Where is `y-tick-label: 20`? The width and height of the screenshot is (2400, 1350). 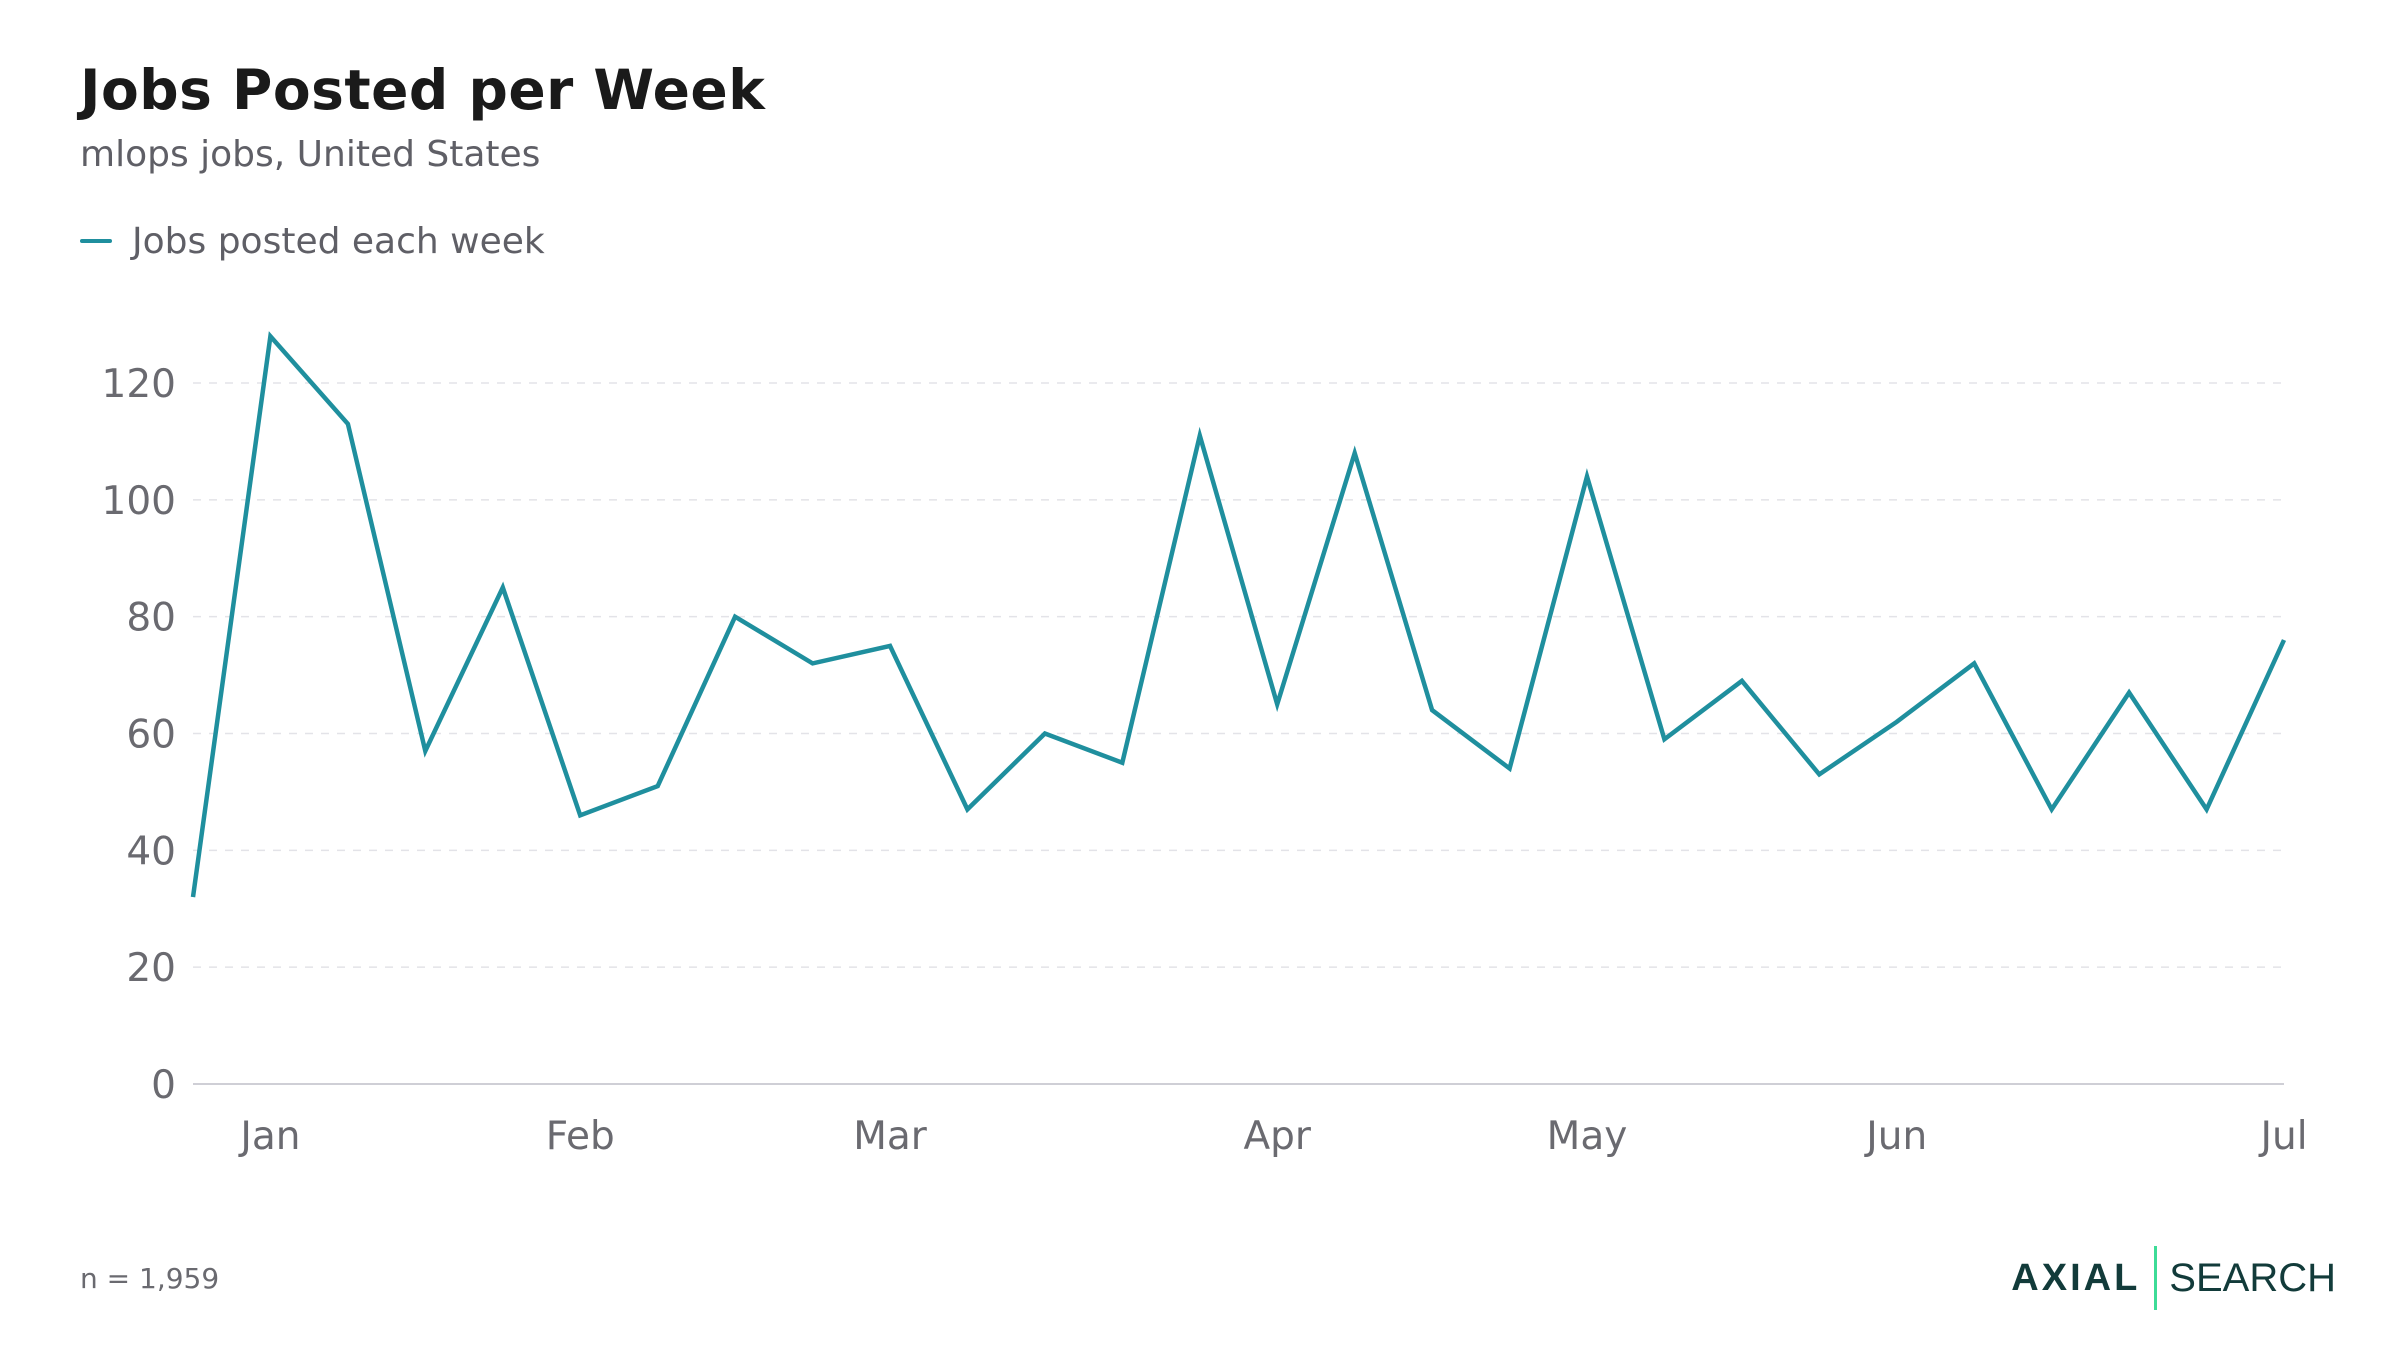
y-tick-label: 20 is located at coordinates (151, 968).